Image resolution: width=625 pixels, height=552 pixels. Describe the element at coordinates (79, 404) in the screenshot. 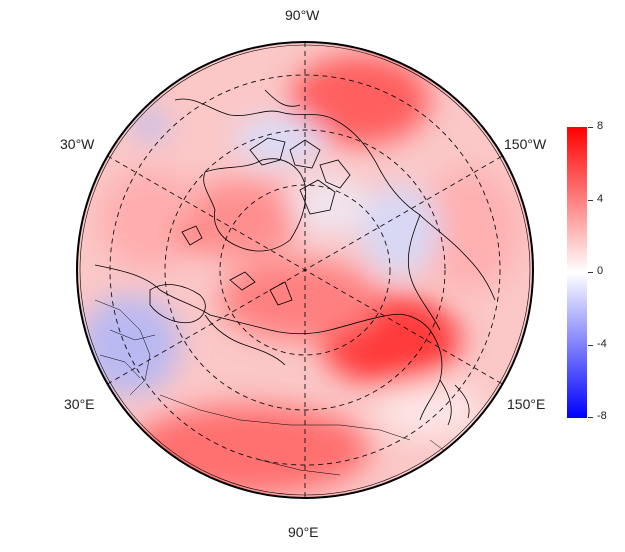

I see `lon-30e-label: 30°E` at that location.